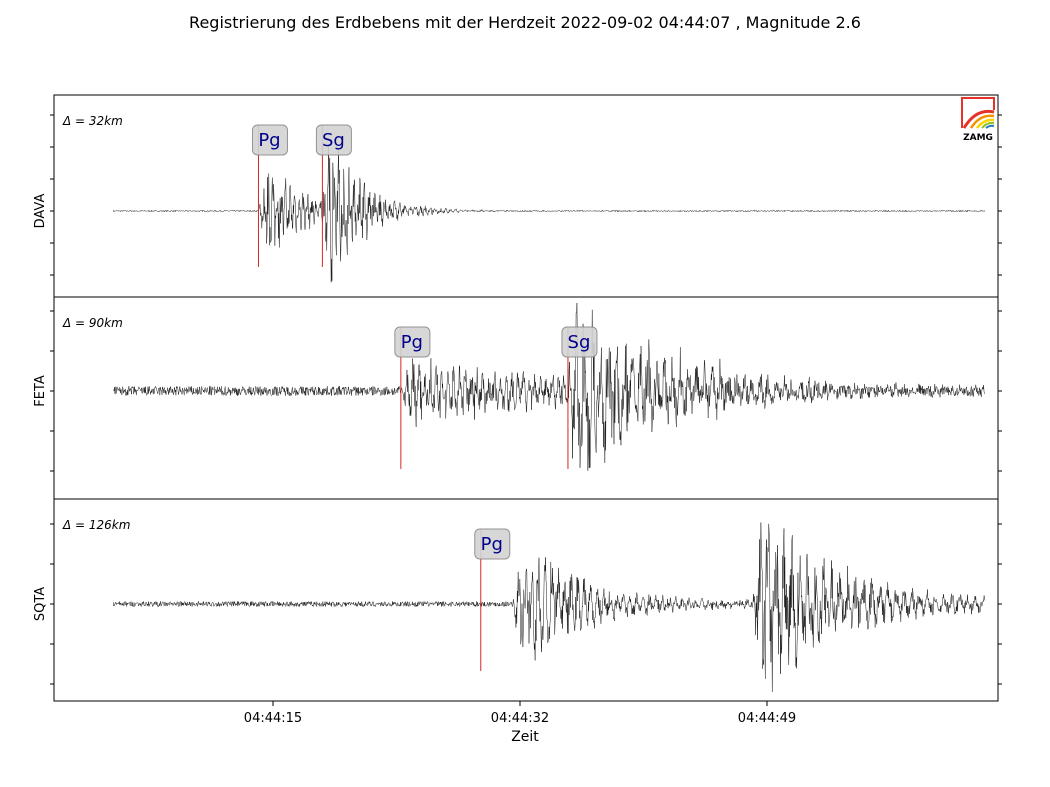  I want to click on x-axis-label: Zeit, so click(525, 737).